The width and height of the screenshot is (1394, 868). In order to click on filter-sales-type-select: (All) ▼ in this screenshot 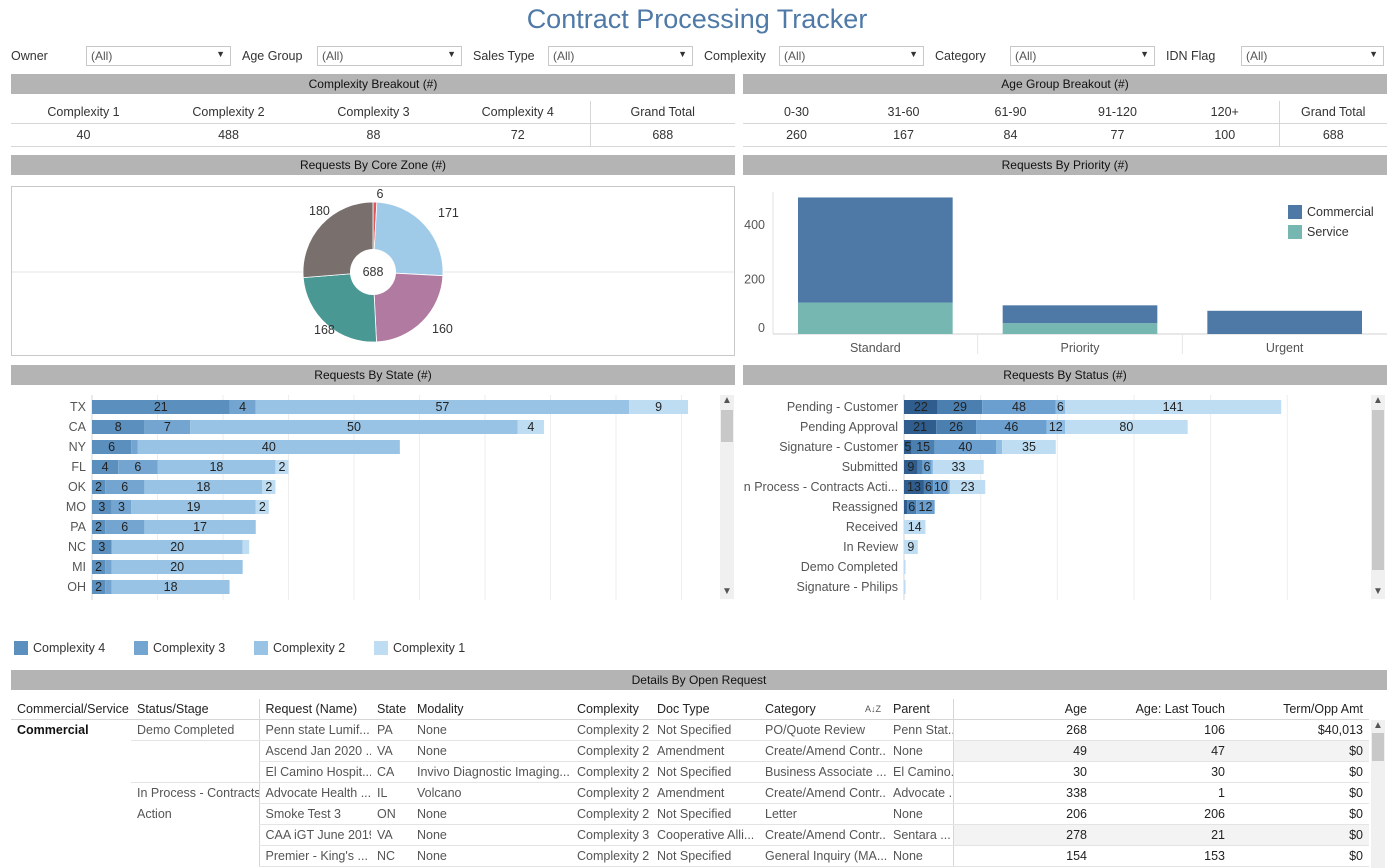, I will do `click(620, 56)`.